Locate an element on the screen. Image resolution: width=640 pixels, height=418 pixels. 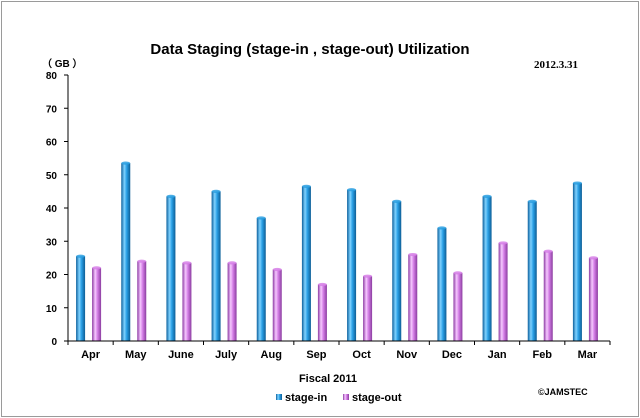
x-tick-label: Nov is located at coordinates (407, 355).